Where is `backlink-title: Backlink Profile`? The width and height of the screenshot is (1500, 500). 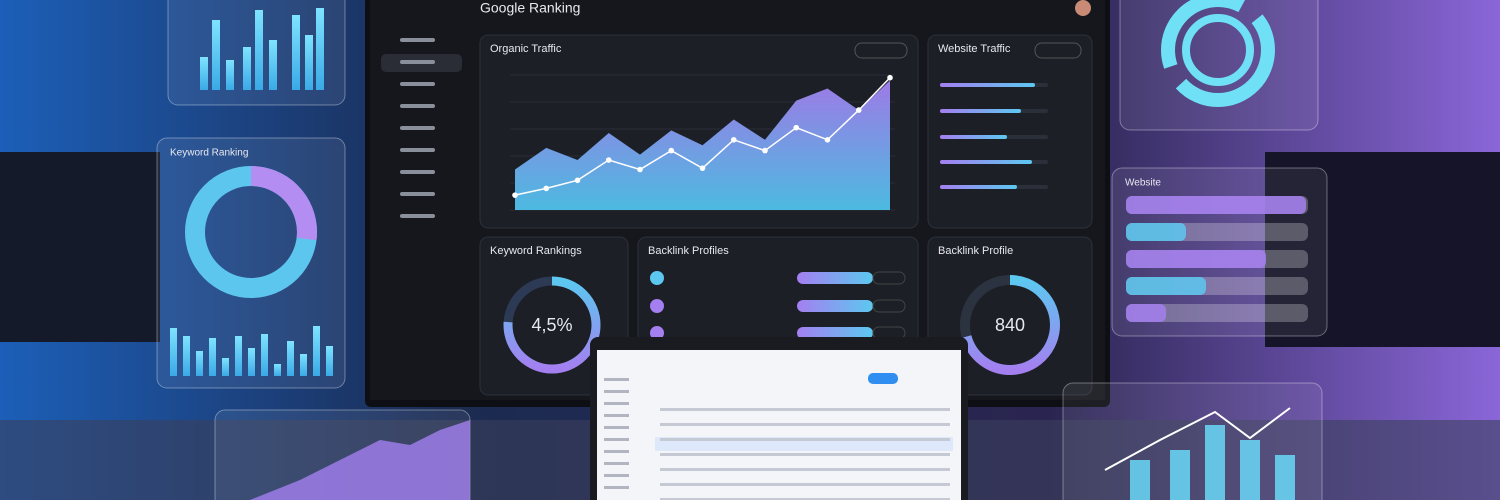 backlink-title: Backlink Profile is located at coordinates (975, 251).